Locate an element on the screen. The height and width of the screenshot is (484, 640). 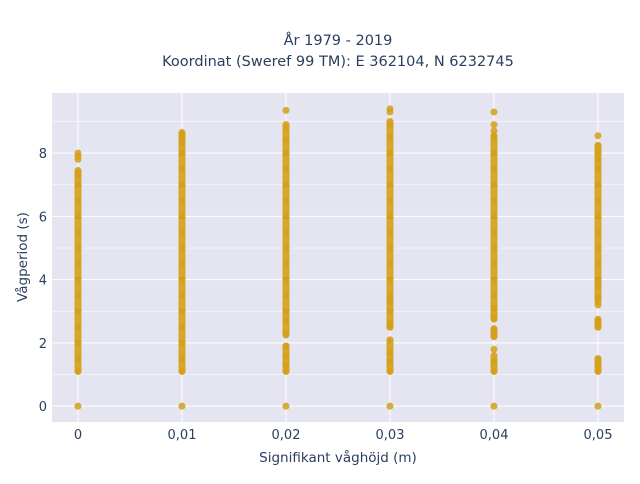
y-tick-label: 2 is located at coordinates (43, 344).